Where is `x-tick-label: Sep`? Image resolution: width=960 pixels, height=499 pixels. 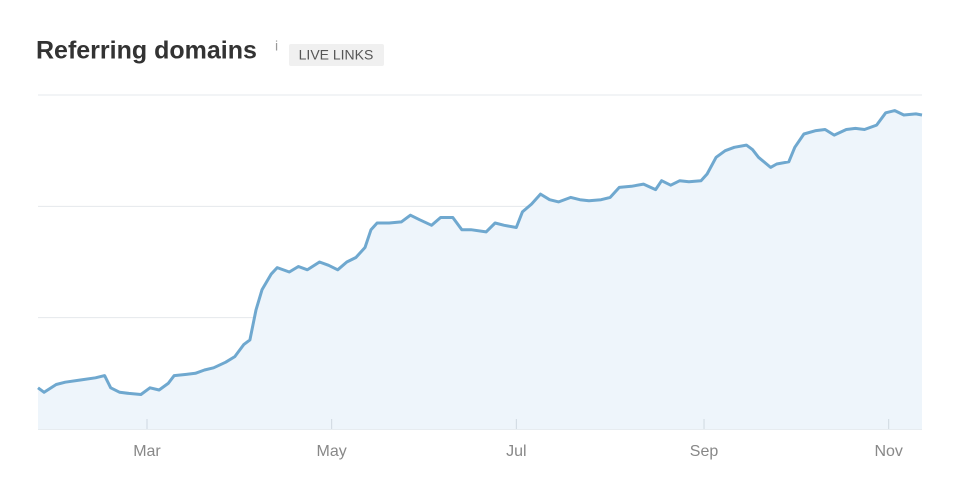 x-tick-label: Sep is located at coordinates (704, 451).